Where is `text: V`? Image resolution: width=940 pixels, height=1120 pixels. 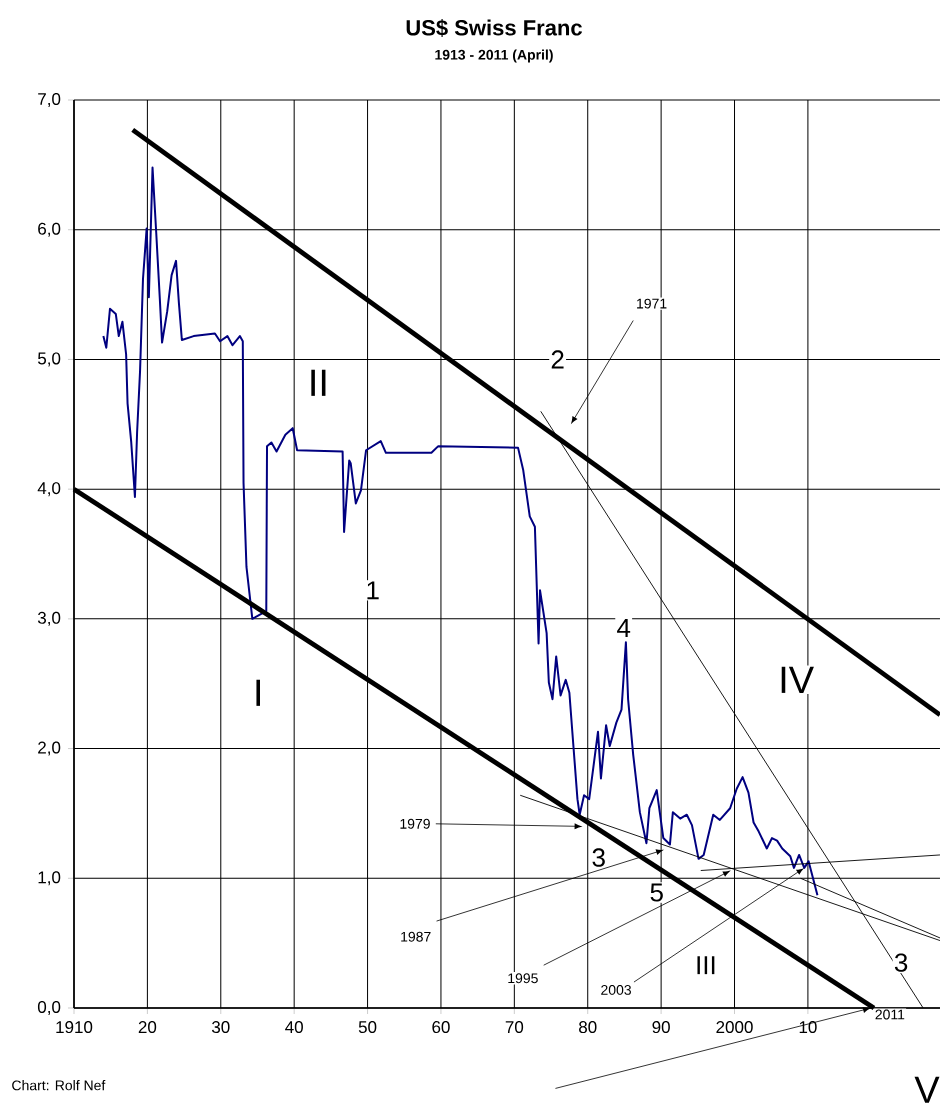
text: V is located at coordinates (927, 1089).